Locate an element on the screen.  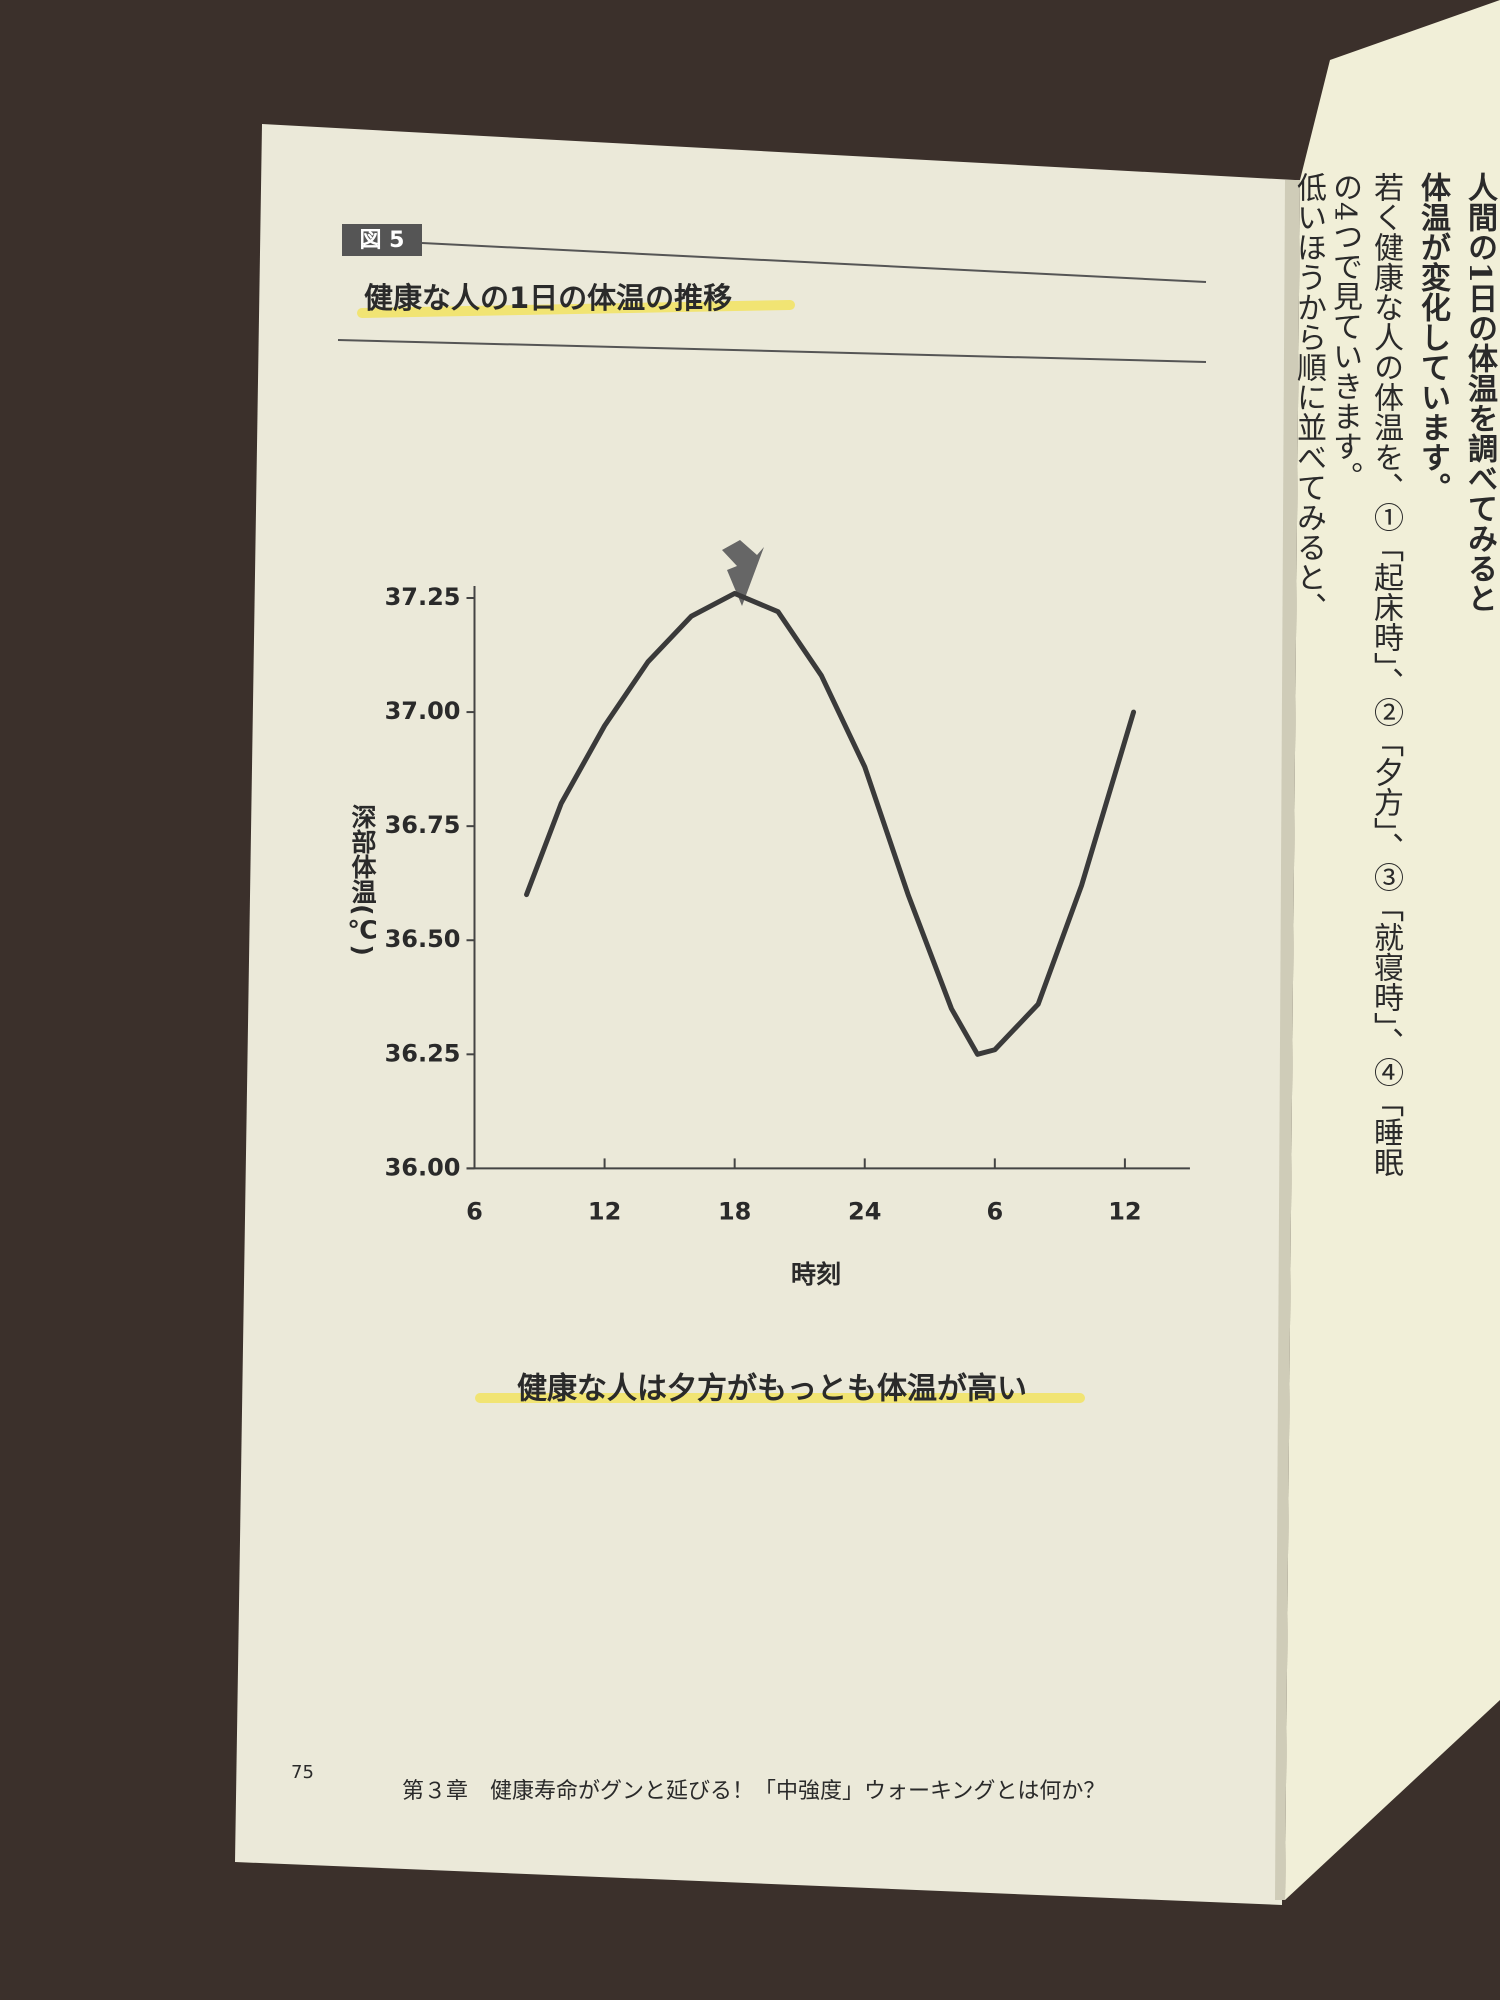
body-text: 体温が変化しています。 is located at coordinates (1433, 337).